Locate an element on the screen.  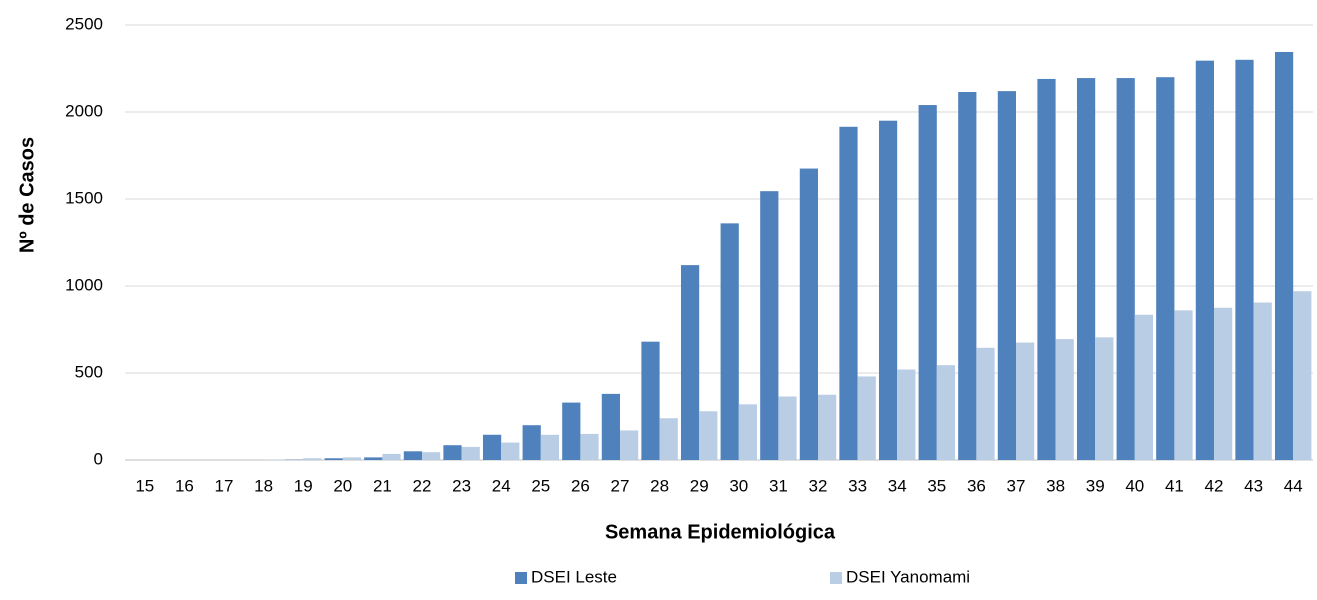
x-tick-label: 22 is located at coordinates (422, 485).